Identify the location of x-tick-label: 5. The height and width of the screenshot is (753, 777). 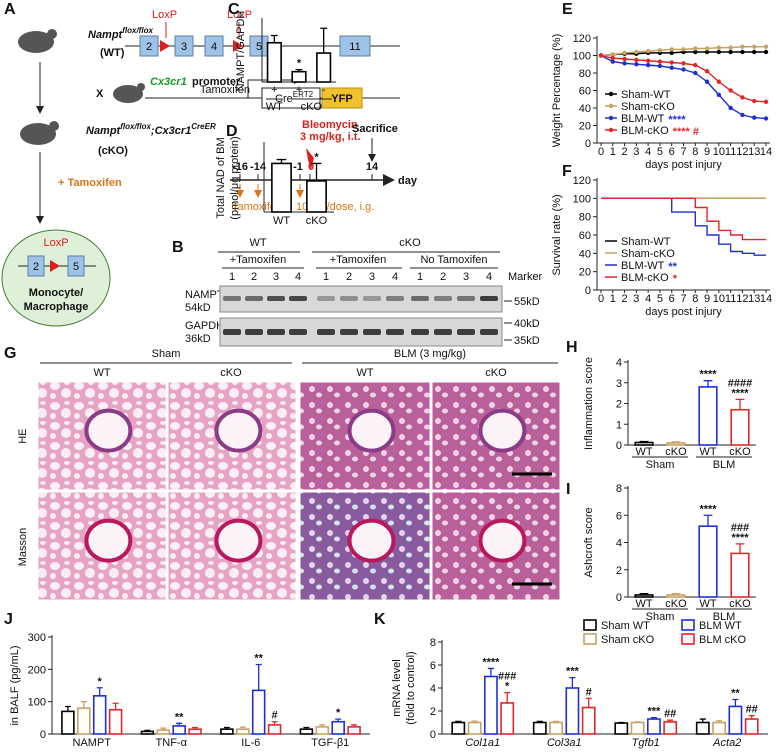
(660, 152).